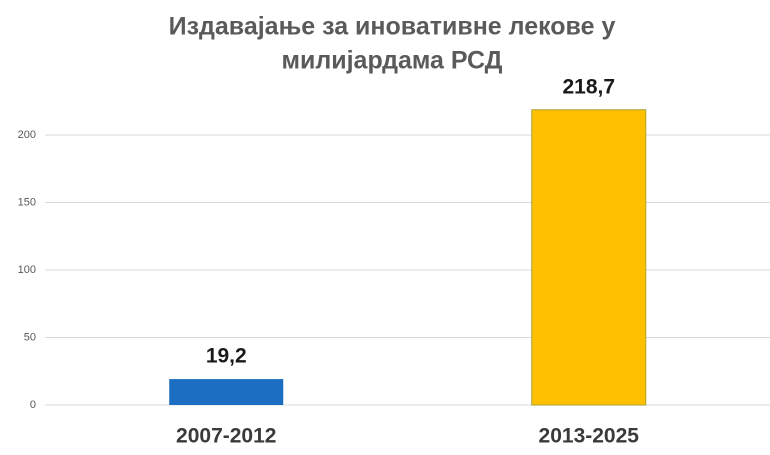 This screenshot has width=770, height=455. I want to click on y-tick-label: 150, so click(27, 202).